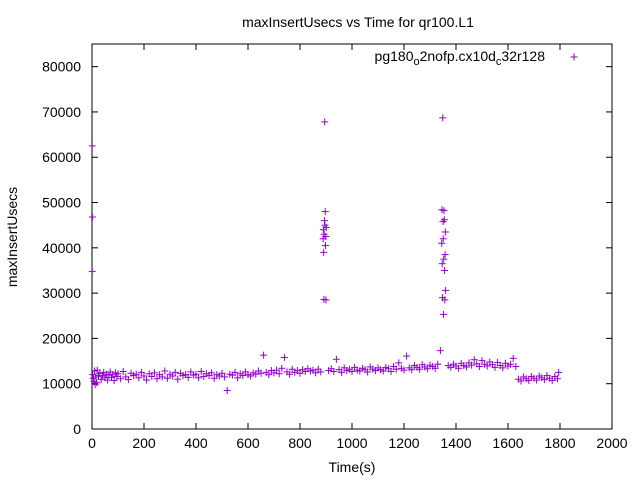  Describe the element at coordinates (455, 443) in the screenshot. I see `x-tick-label: 1400` at that location.